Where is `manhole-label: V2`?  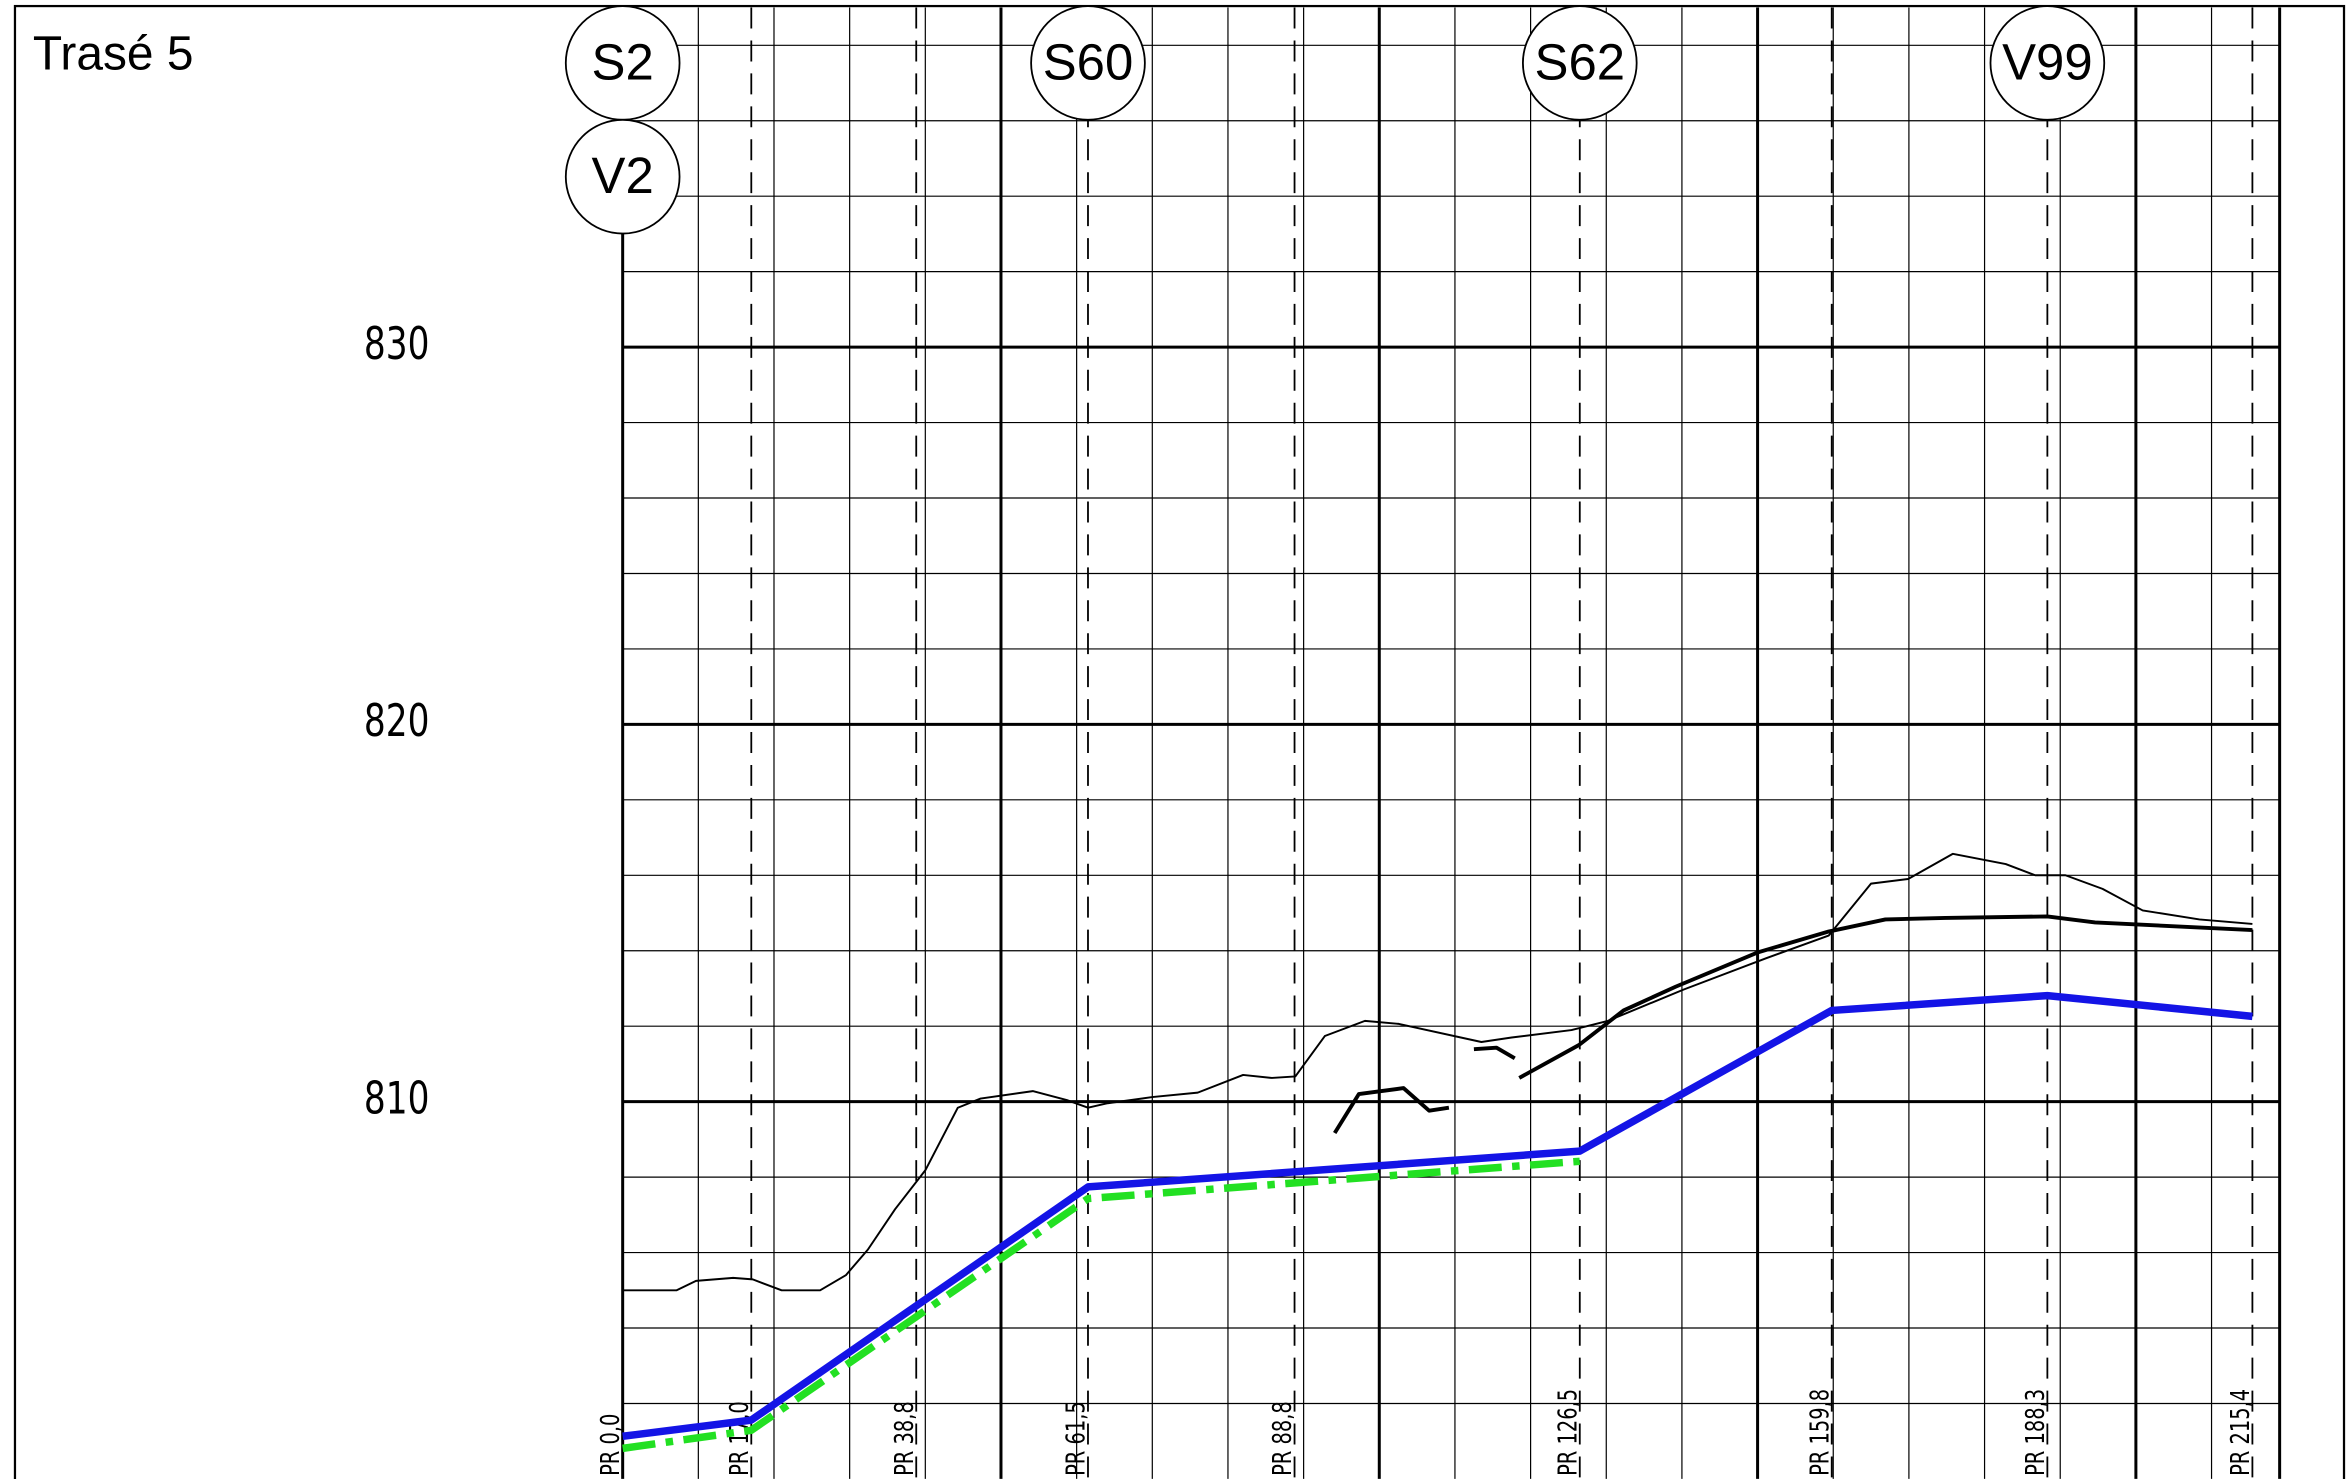 manhole-label: V2 is located at coordinates (623, 175).